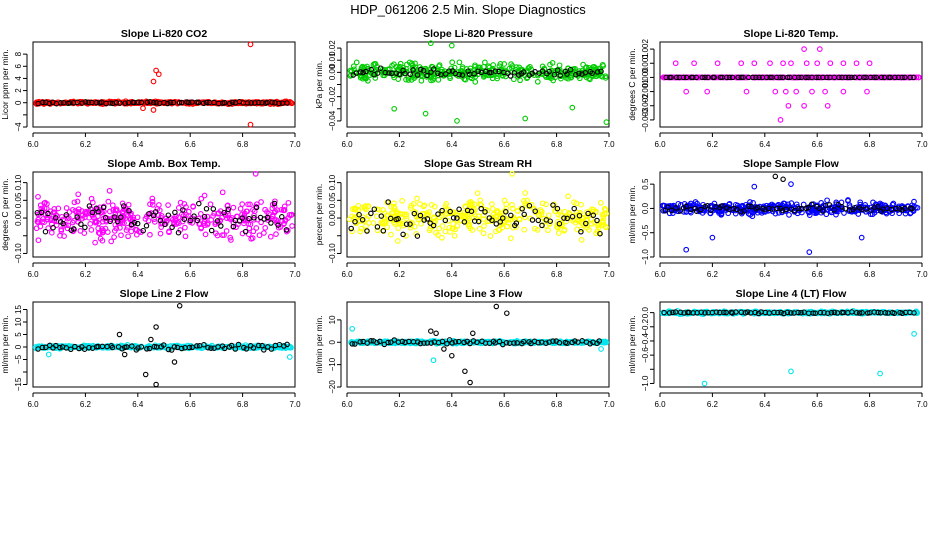  What do you see at coordinates (645, 105) in the screenshot?
I see `y-tick-label: −0.002` at bounding box center [645, 105].